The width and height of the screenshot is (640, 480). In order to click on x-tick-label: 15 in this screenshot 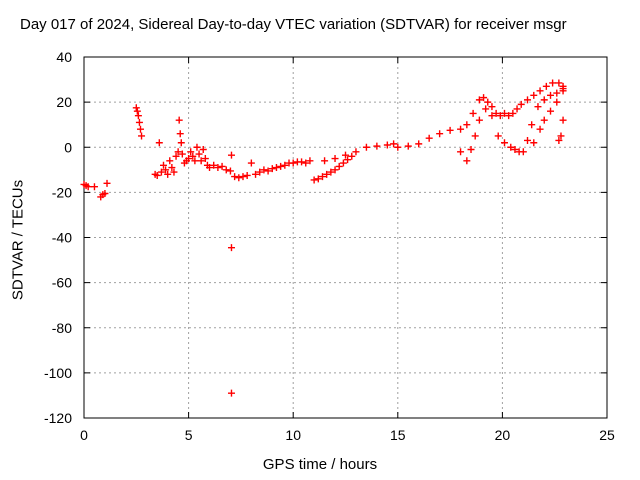, I will do `click(398, 435)`.